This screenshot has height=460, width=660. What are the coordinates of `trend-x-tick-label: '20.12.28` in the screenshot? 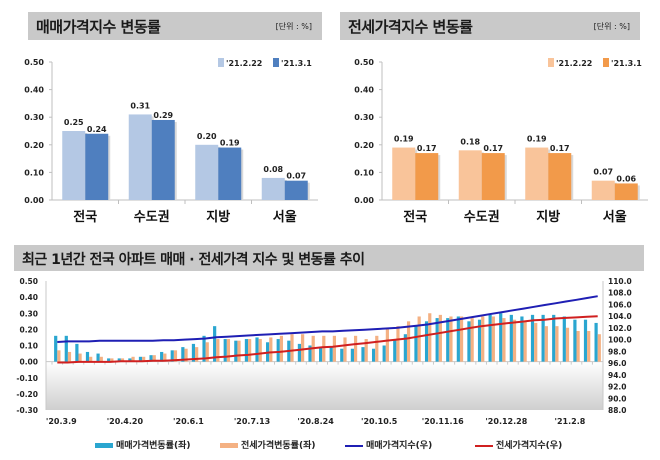 It's located at (506, 421).